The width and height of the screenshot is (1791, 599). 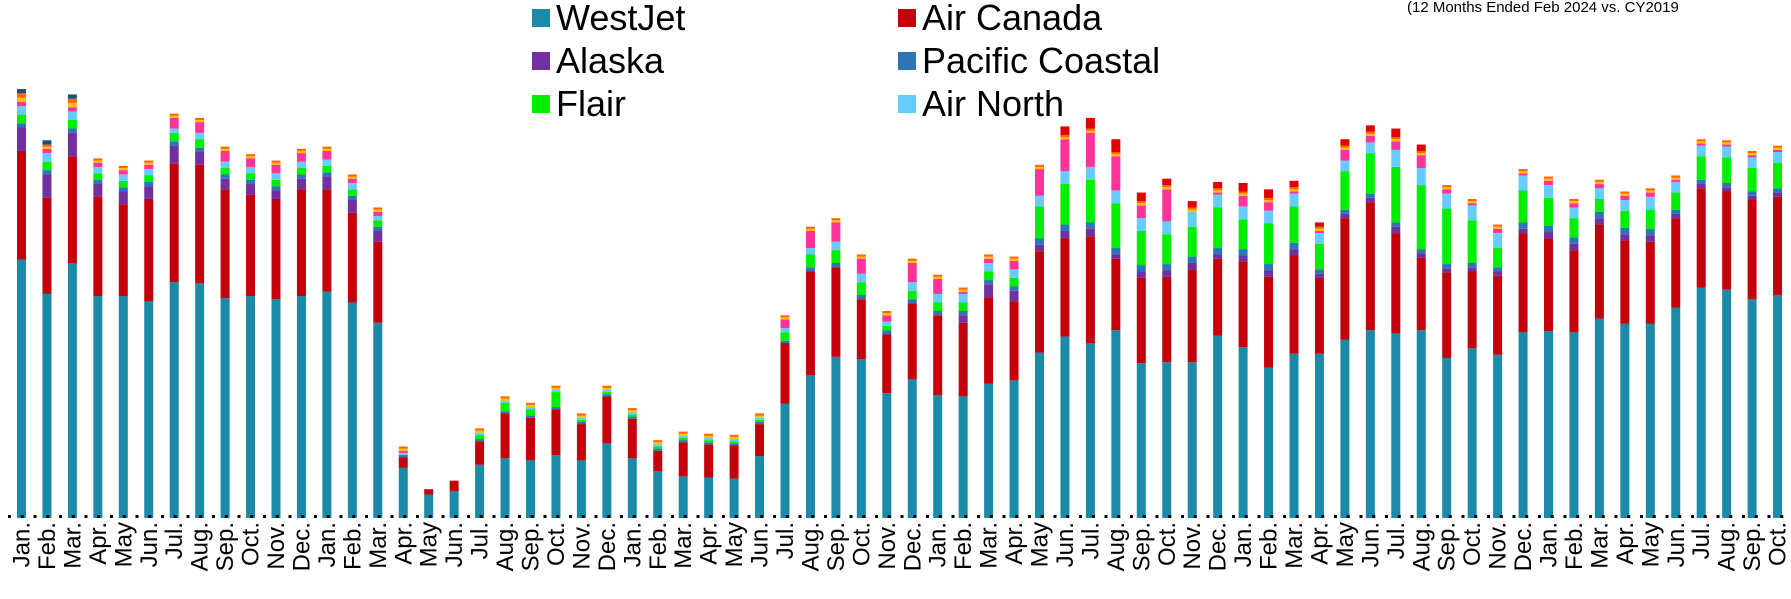 What do you see at coordinates (1218, 546) in the screenshot?
I see `x-tick-label: Dec.` at bounding box center [1218, 546].